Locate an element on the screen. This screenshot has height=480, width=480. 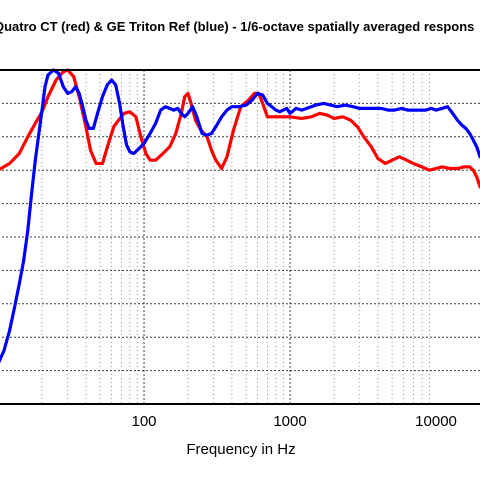
x-tick-labels: 100 1000 10000 is located at coordinates (293, 421).